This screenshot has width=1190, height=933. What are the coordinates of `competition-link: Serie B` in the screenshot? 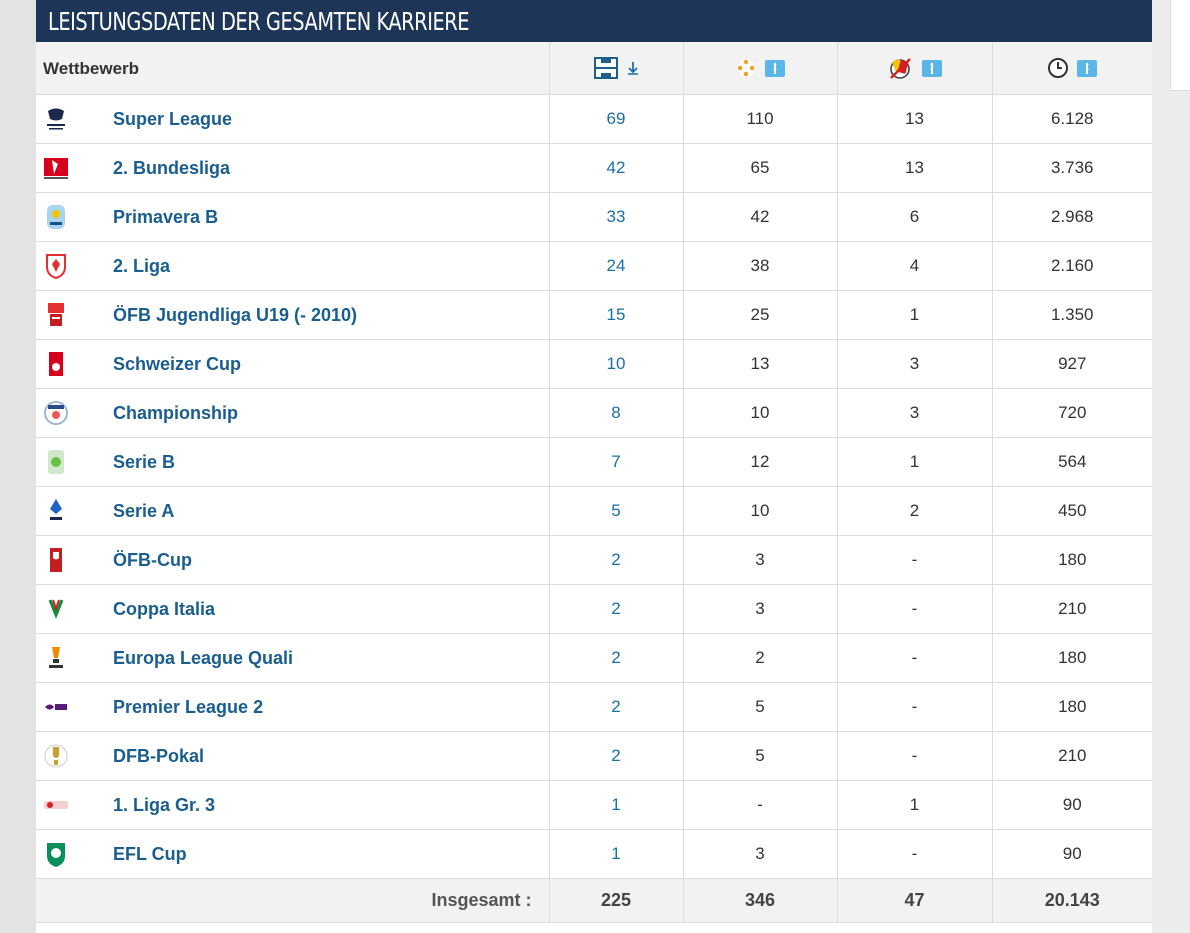 It's located at (144, 461).